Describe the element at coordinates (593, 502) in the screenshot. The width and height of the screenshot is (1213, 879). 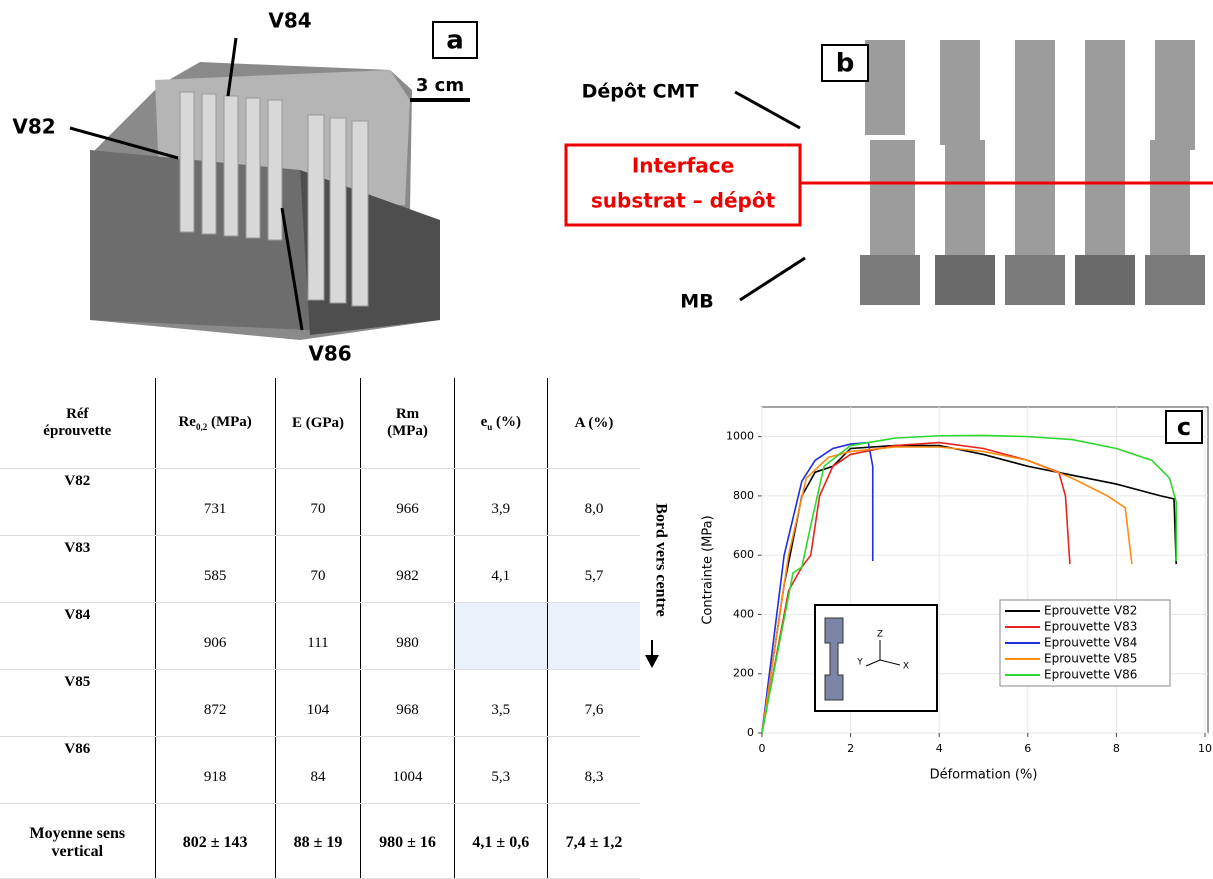
I see `cell: 8,0` at that location.